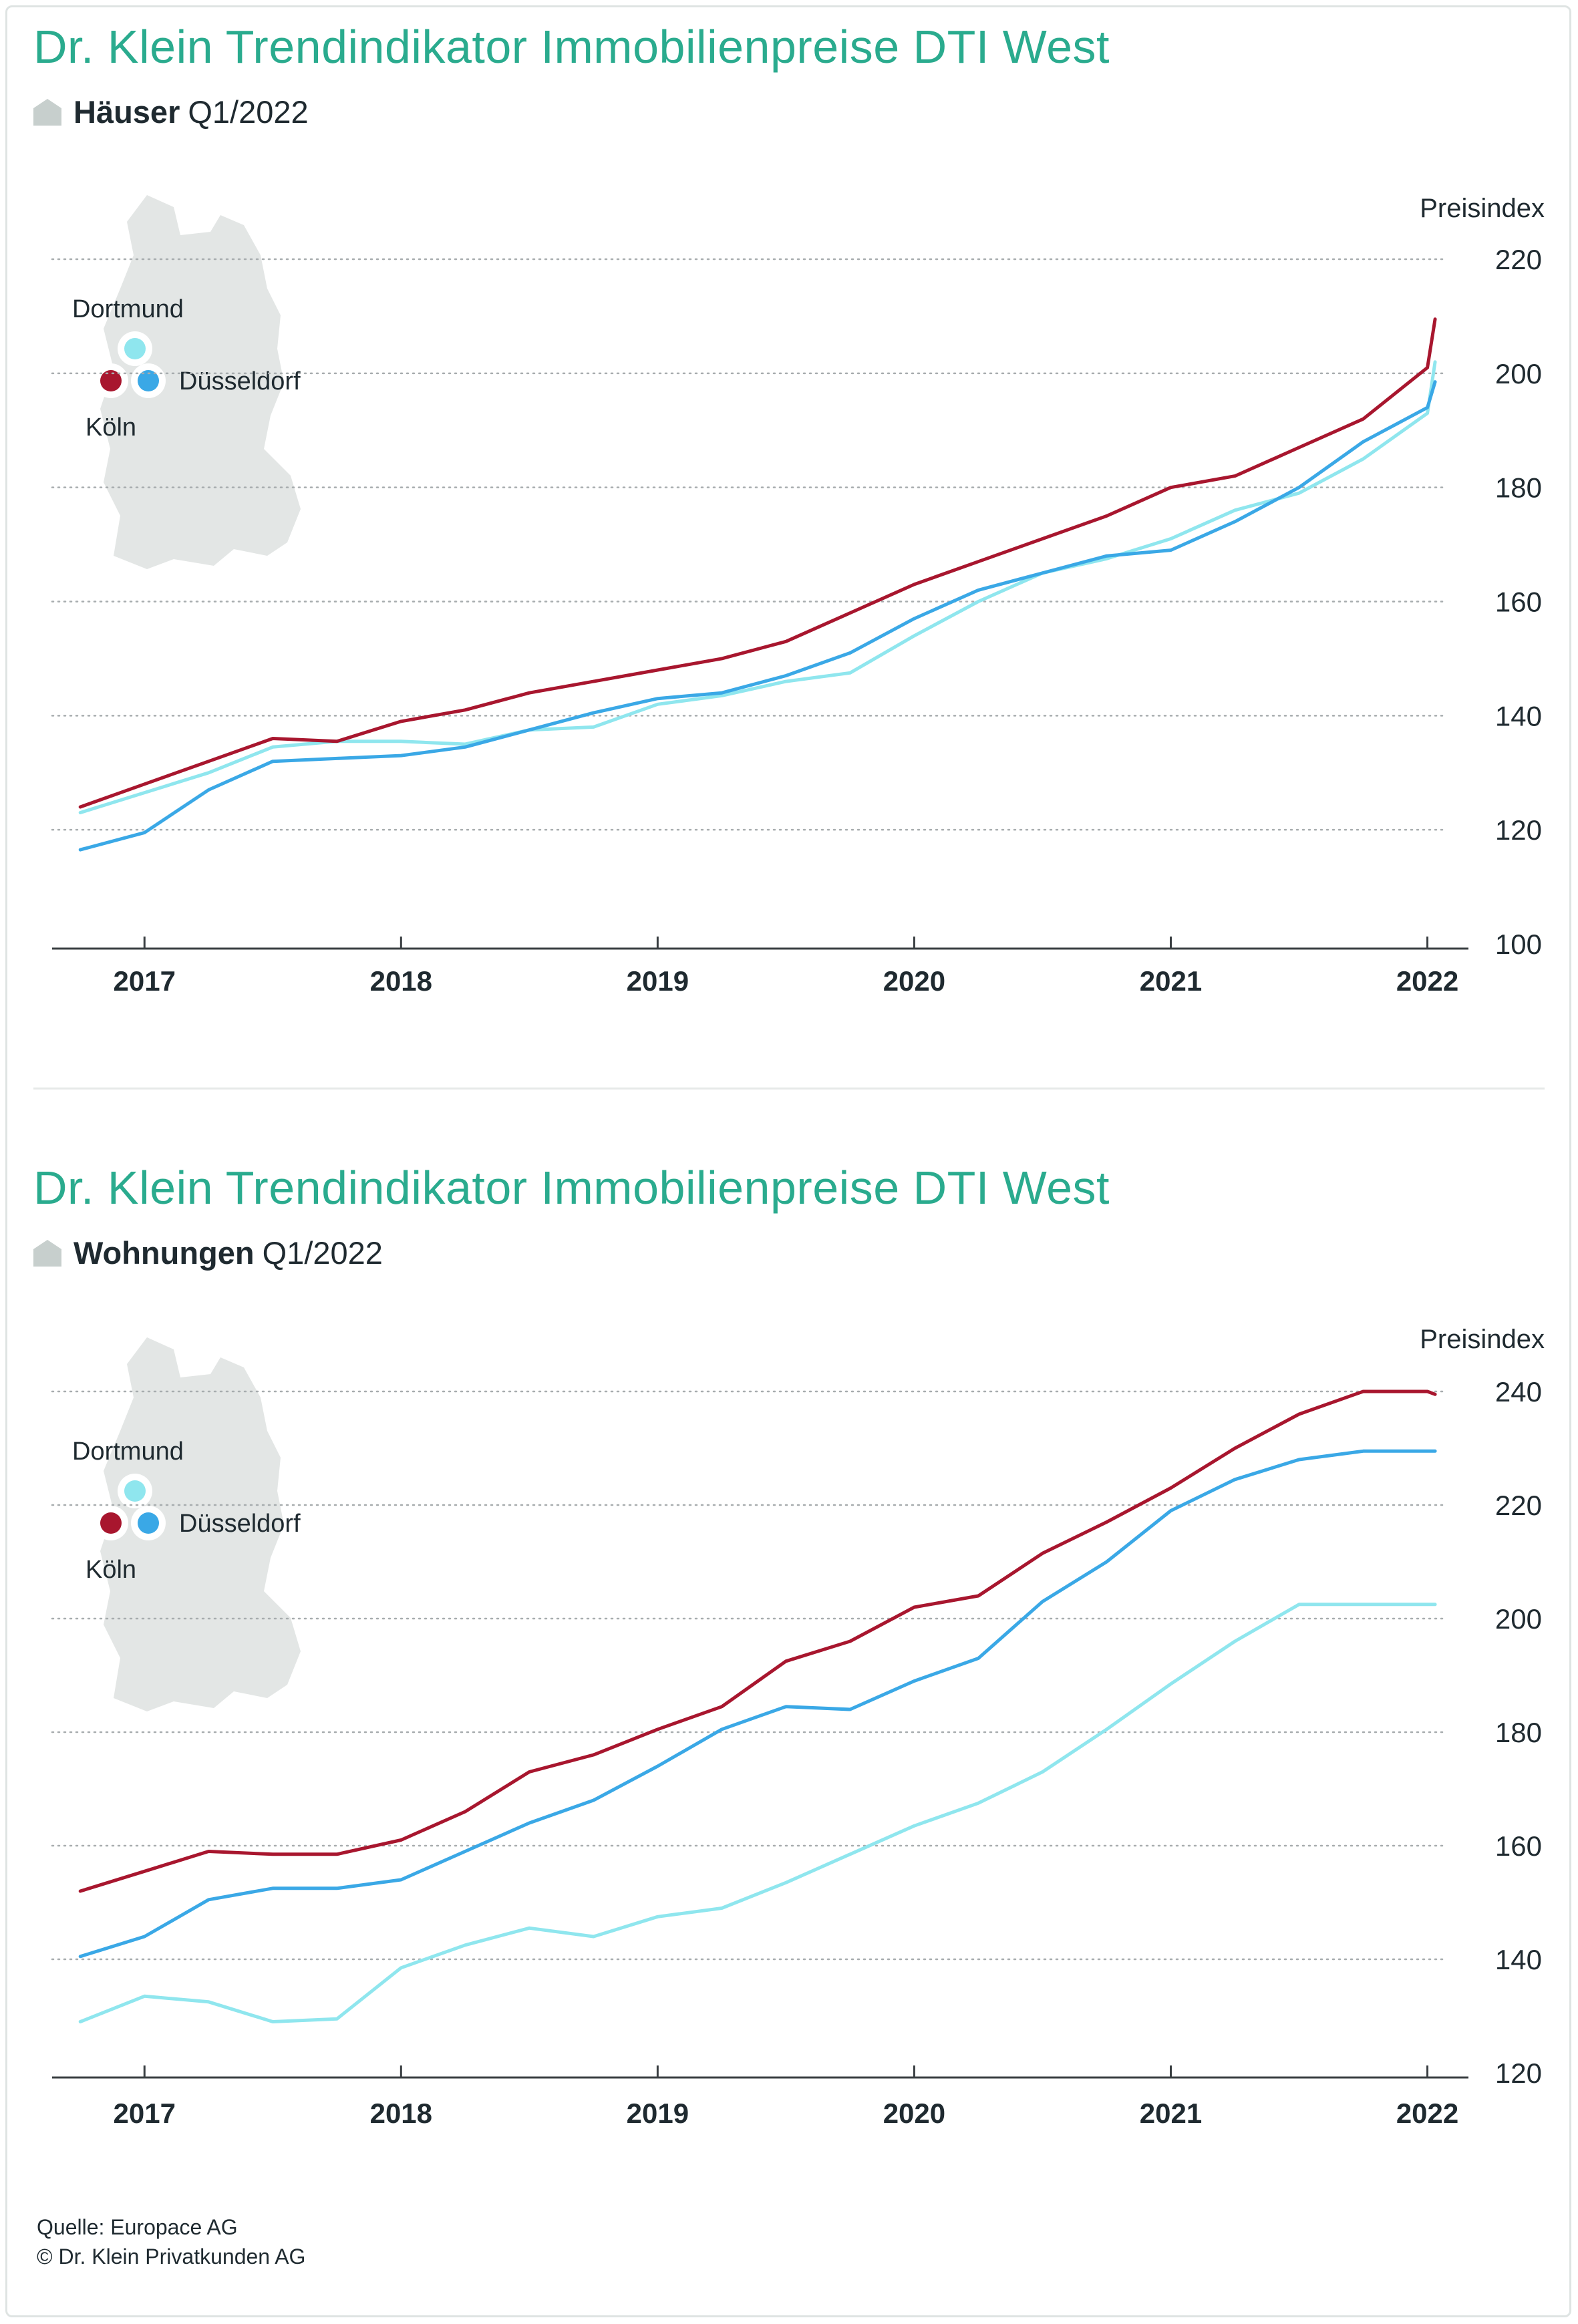 Image resolution: width=1578 pixels, height=2324 pixels. What do you see at coordinates (1519, 945) in the screenshot?
I see `y-tick-label: 100` at bounding box center [1519, 945].